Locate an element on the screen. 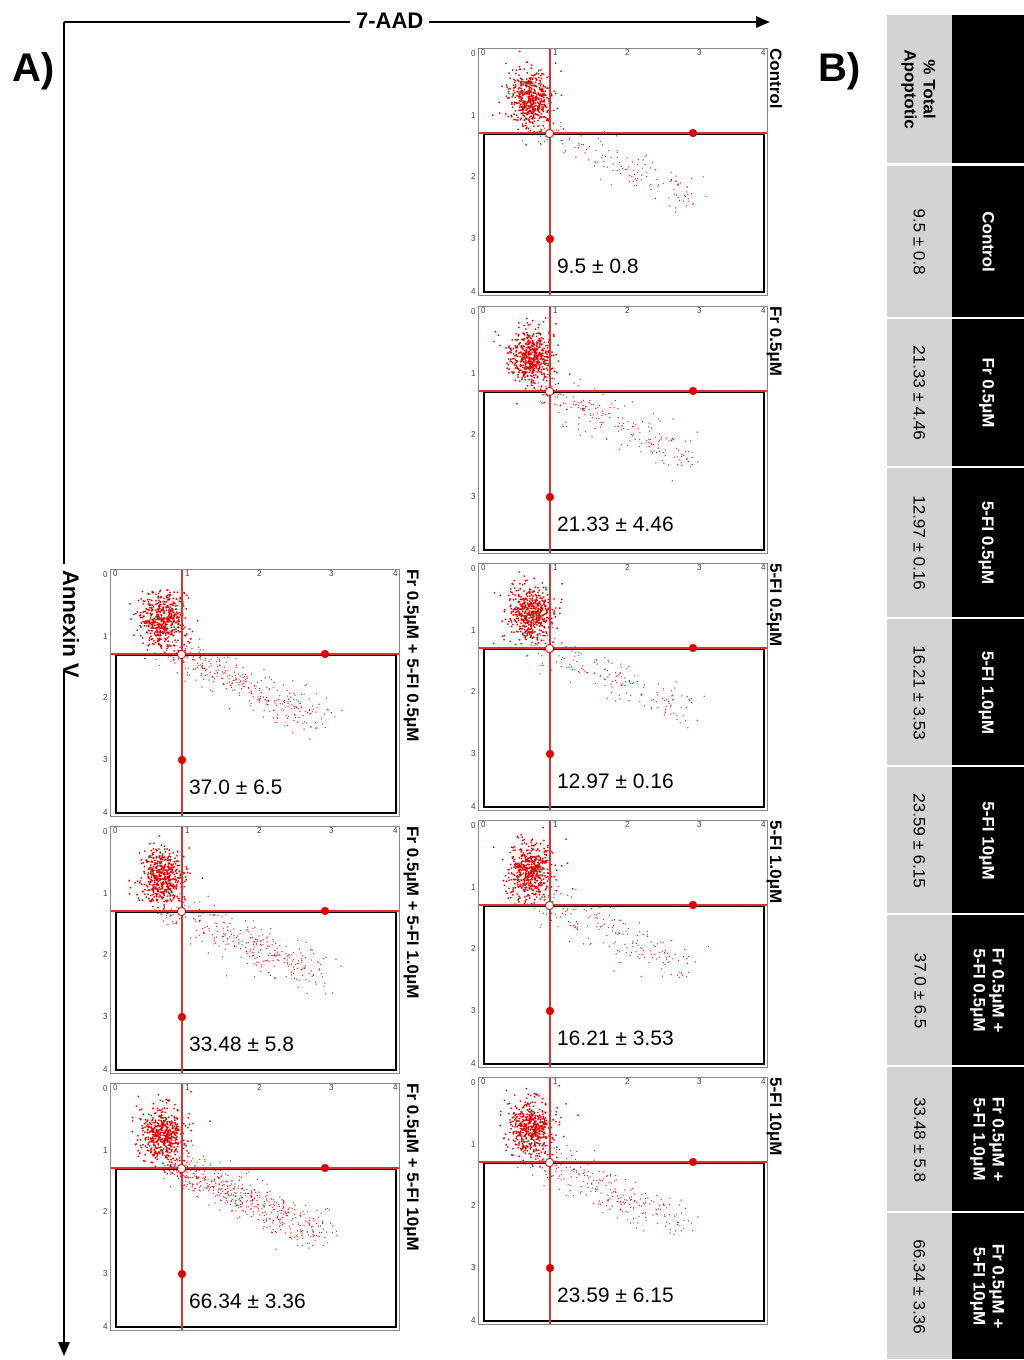  apoptotic-gate is located at coordinates (624, 213).